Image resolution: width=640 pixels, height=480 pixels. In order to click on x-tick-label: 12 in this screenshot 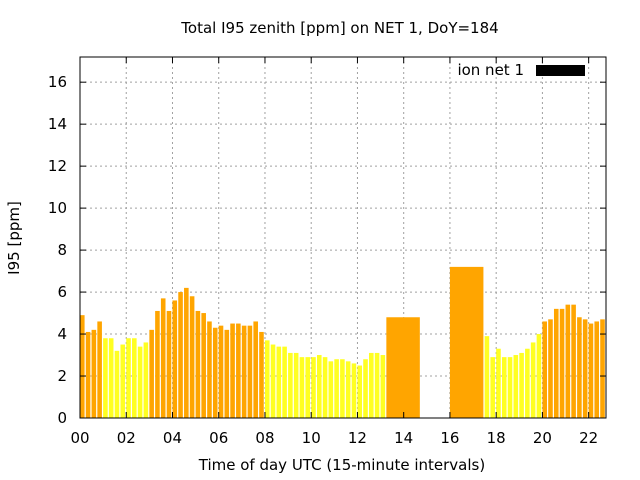, I will do `click(357, 438)`.